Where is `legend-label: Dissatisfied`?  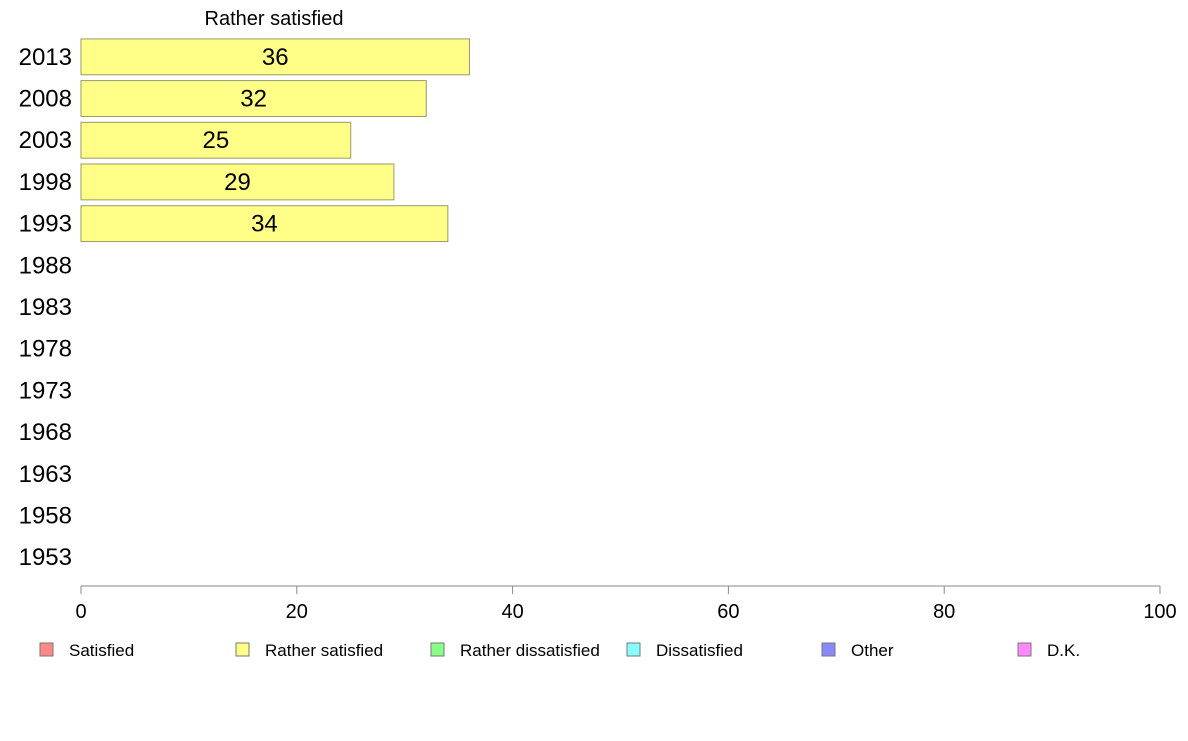 legend-label: Dissatisfied is located at coordinates (699, 650).